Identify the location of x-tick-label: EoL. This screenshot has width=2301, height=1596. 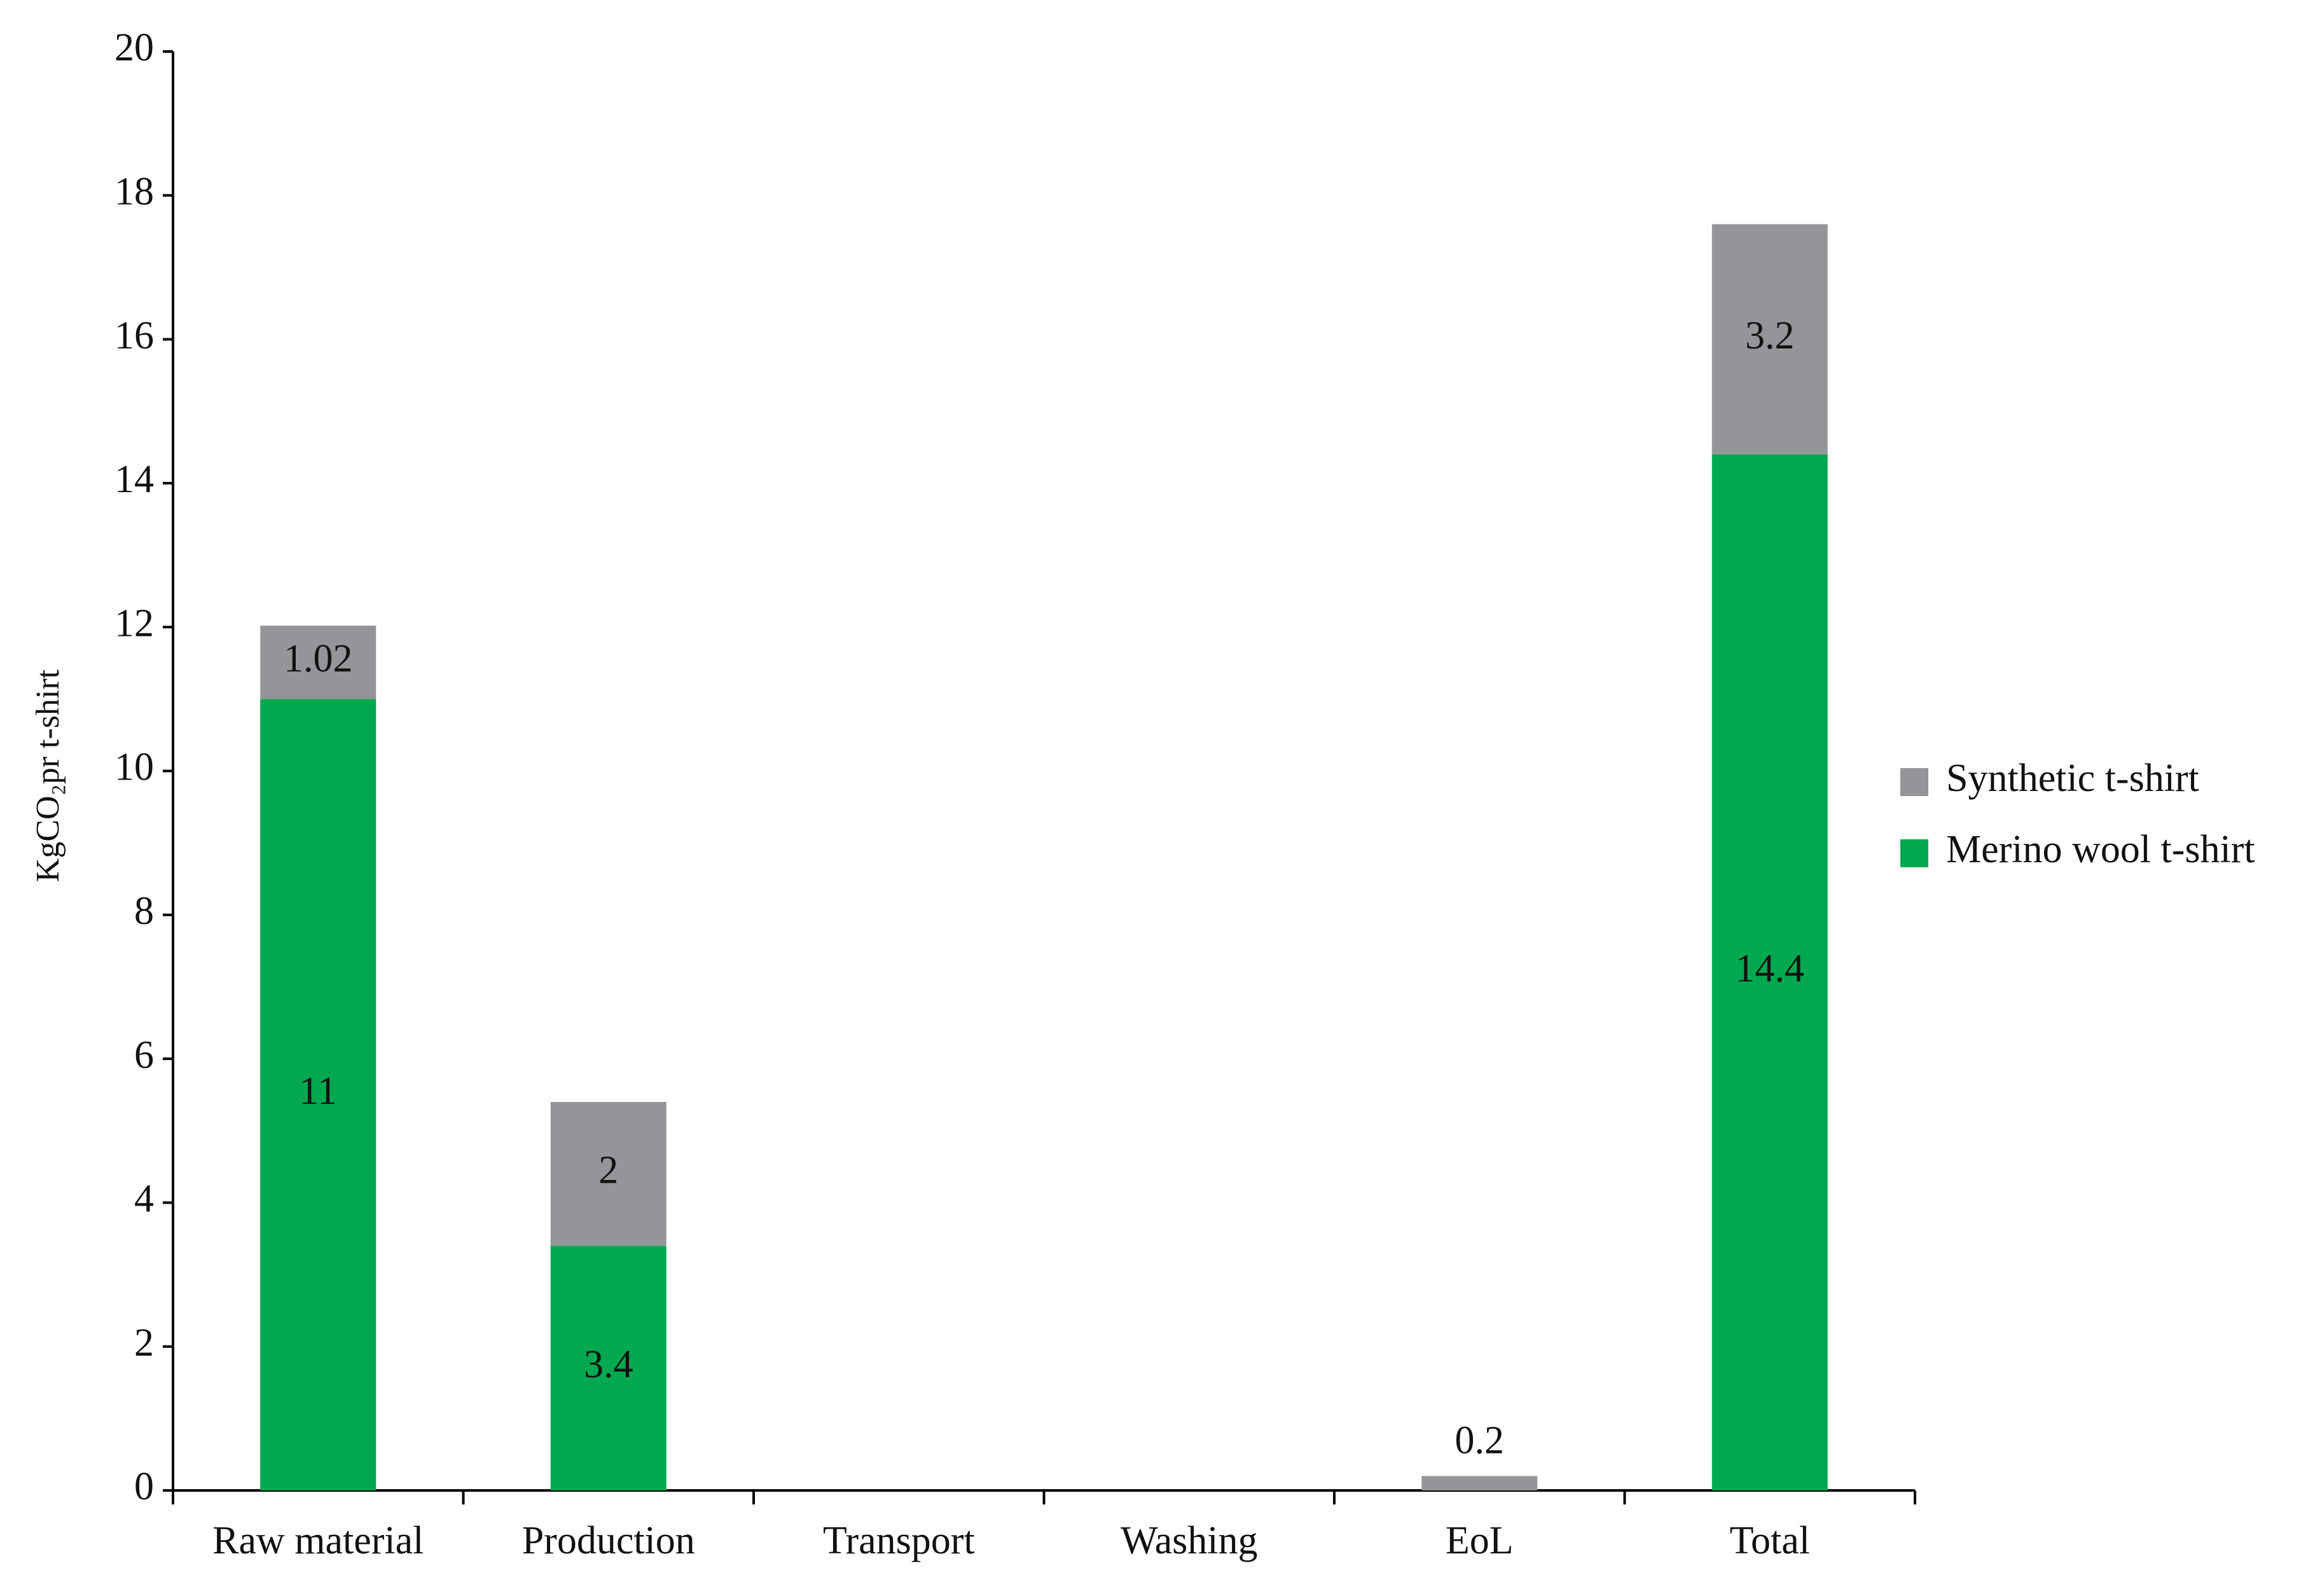
(1480, 1540).